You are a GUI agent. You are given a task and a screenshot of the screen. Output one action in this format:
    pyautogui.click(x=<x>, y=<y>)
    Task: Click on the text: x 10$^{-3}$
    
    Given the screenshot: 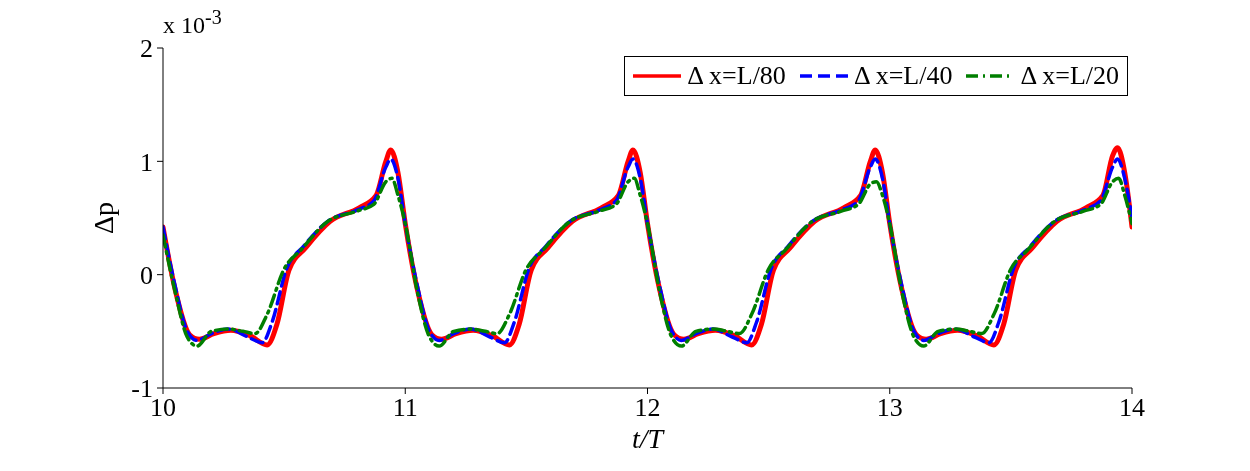 What is the action you would take?
    pyautogui.click(x=192, y=22)
    